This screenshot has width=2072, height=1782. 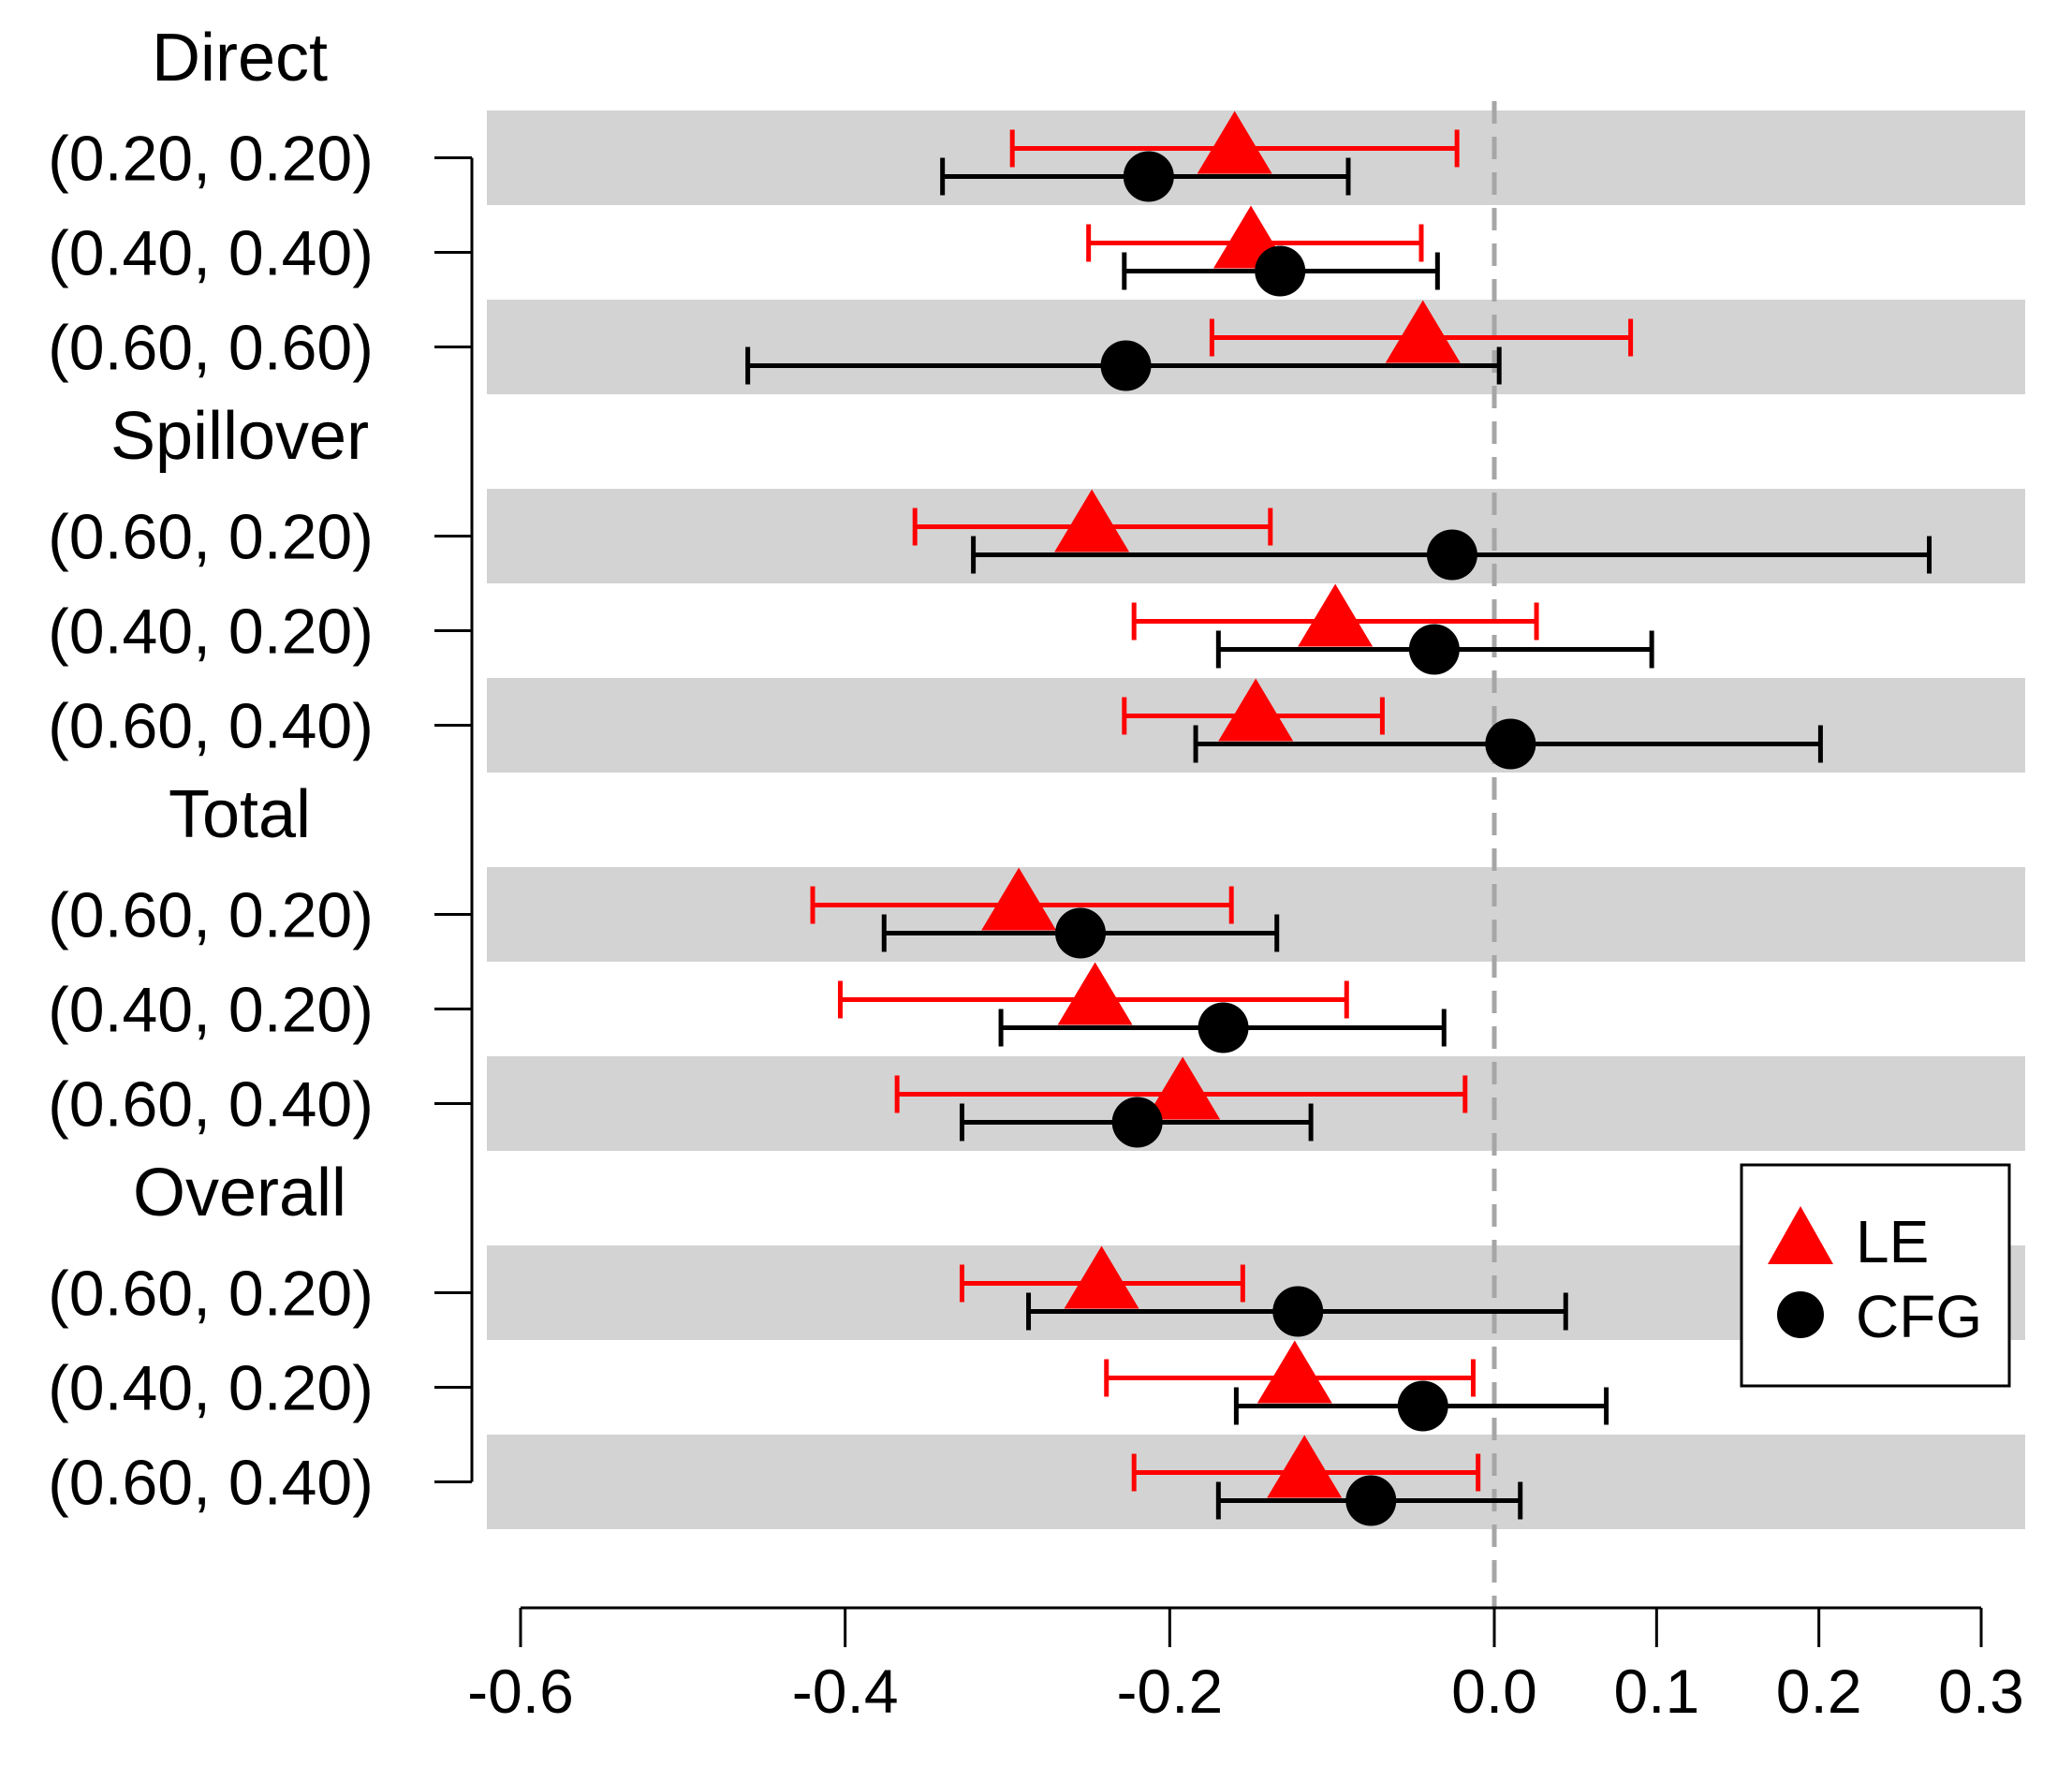 I want to click on x-tick-label: -0.6, so click(x=520, y=1691).